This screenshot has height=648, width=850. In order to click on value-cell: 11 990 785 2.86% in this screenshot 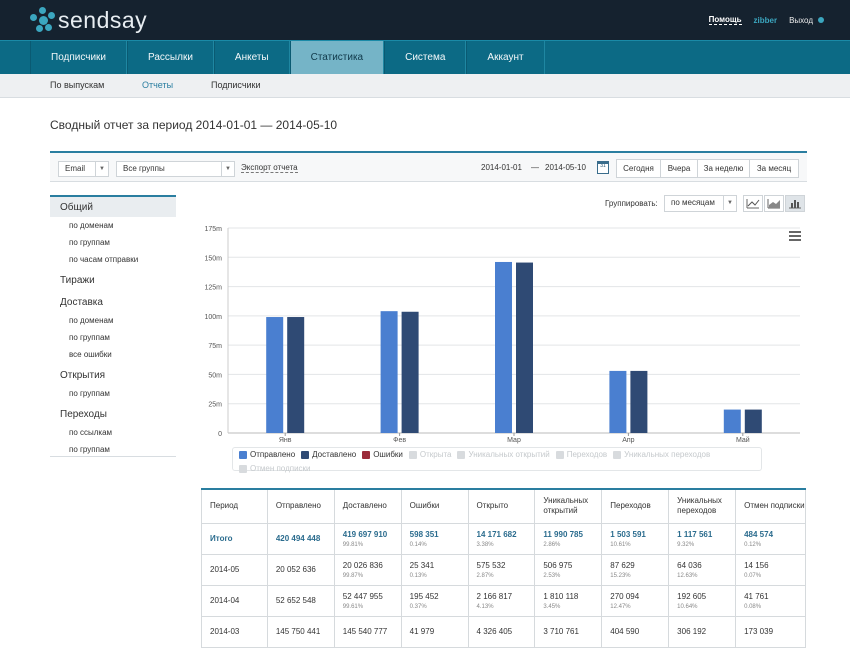, I will do `click(568, 538)`.